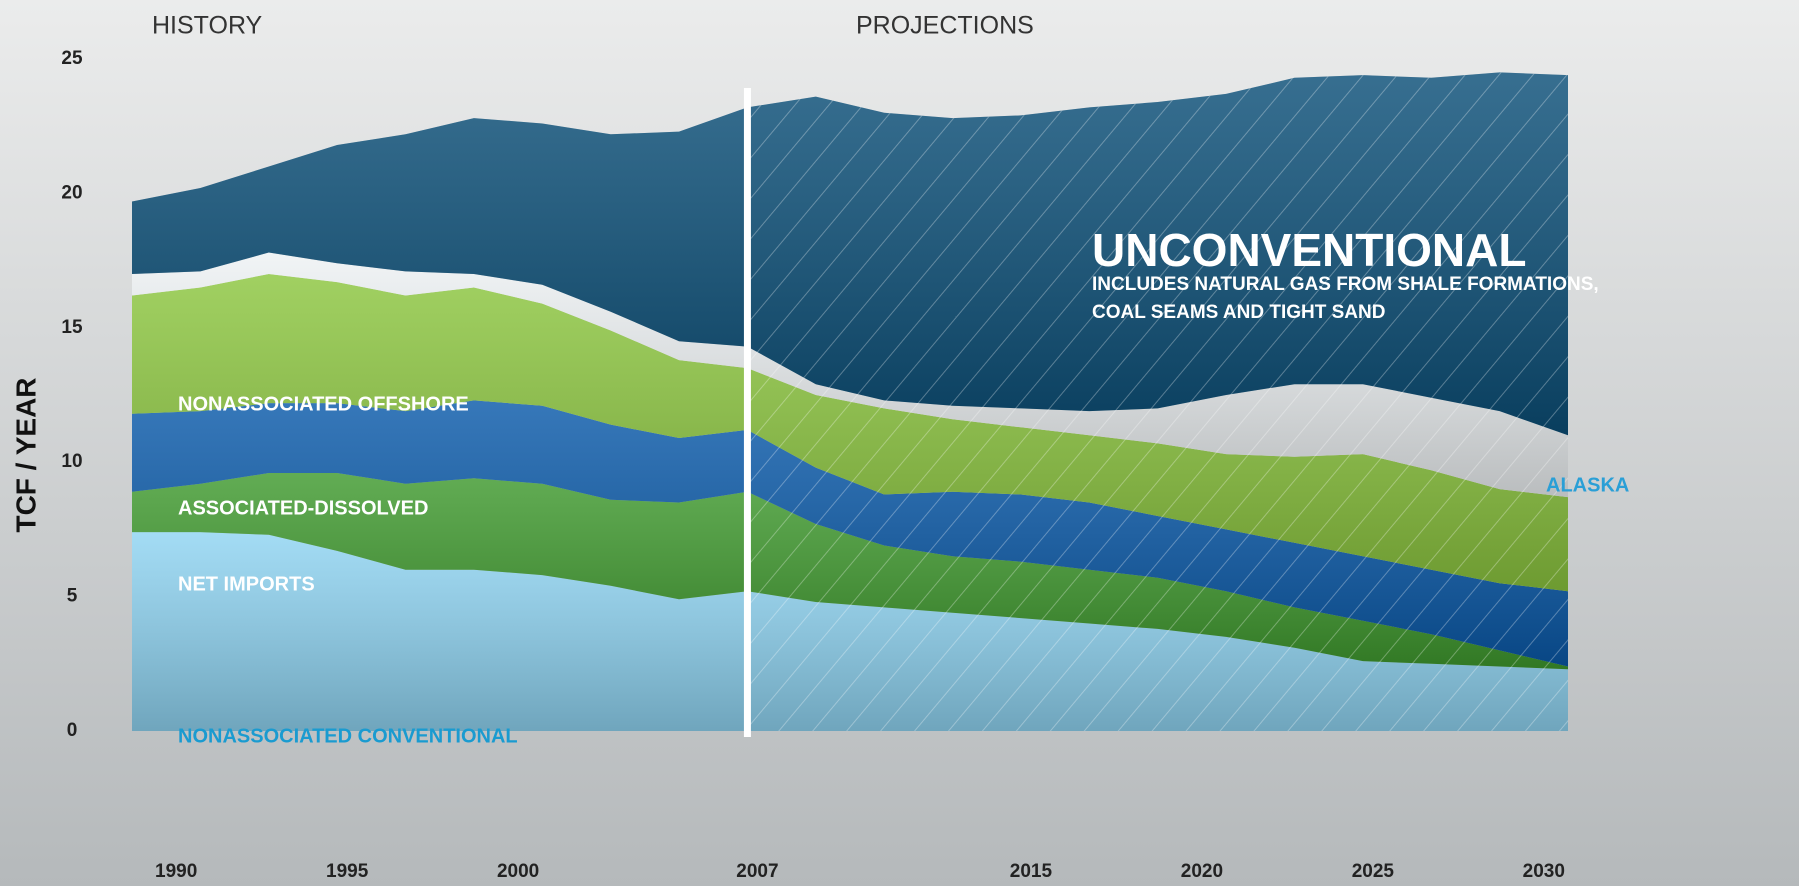 This screenshot has width=1799, height=886. I want to click on series-label: UNCONVENTIONAL, so click(1309, 250).